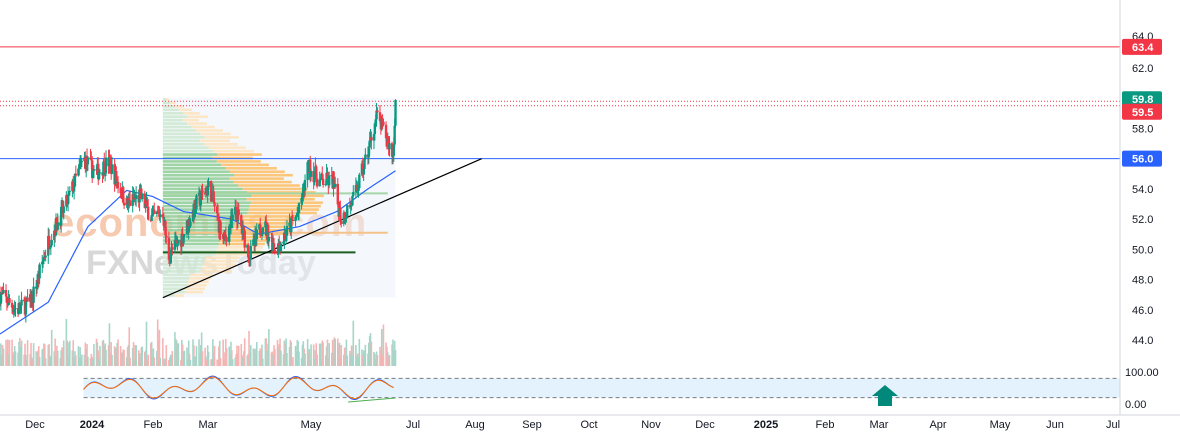 The image size is (1180, 447). What do you see at coordinates (825, 425) in the screenshot?
I see `time-label: Feb` at bounding box center [825, 425].